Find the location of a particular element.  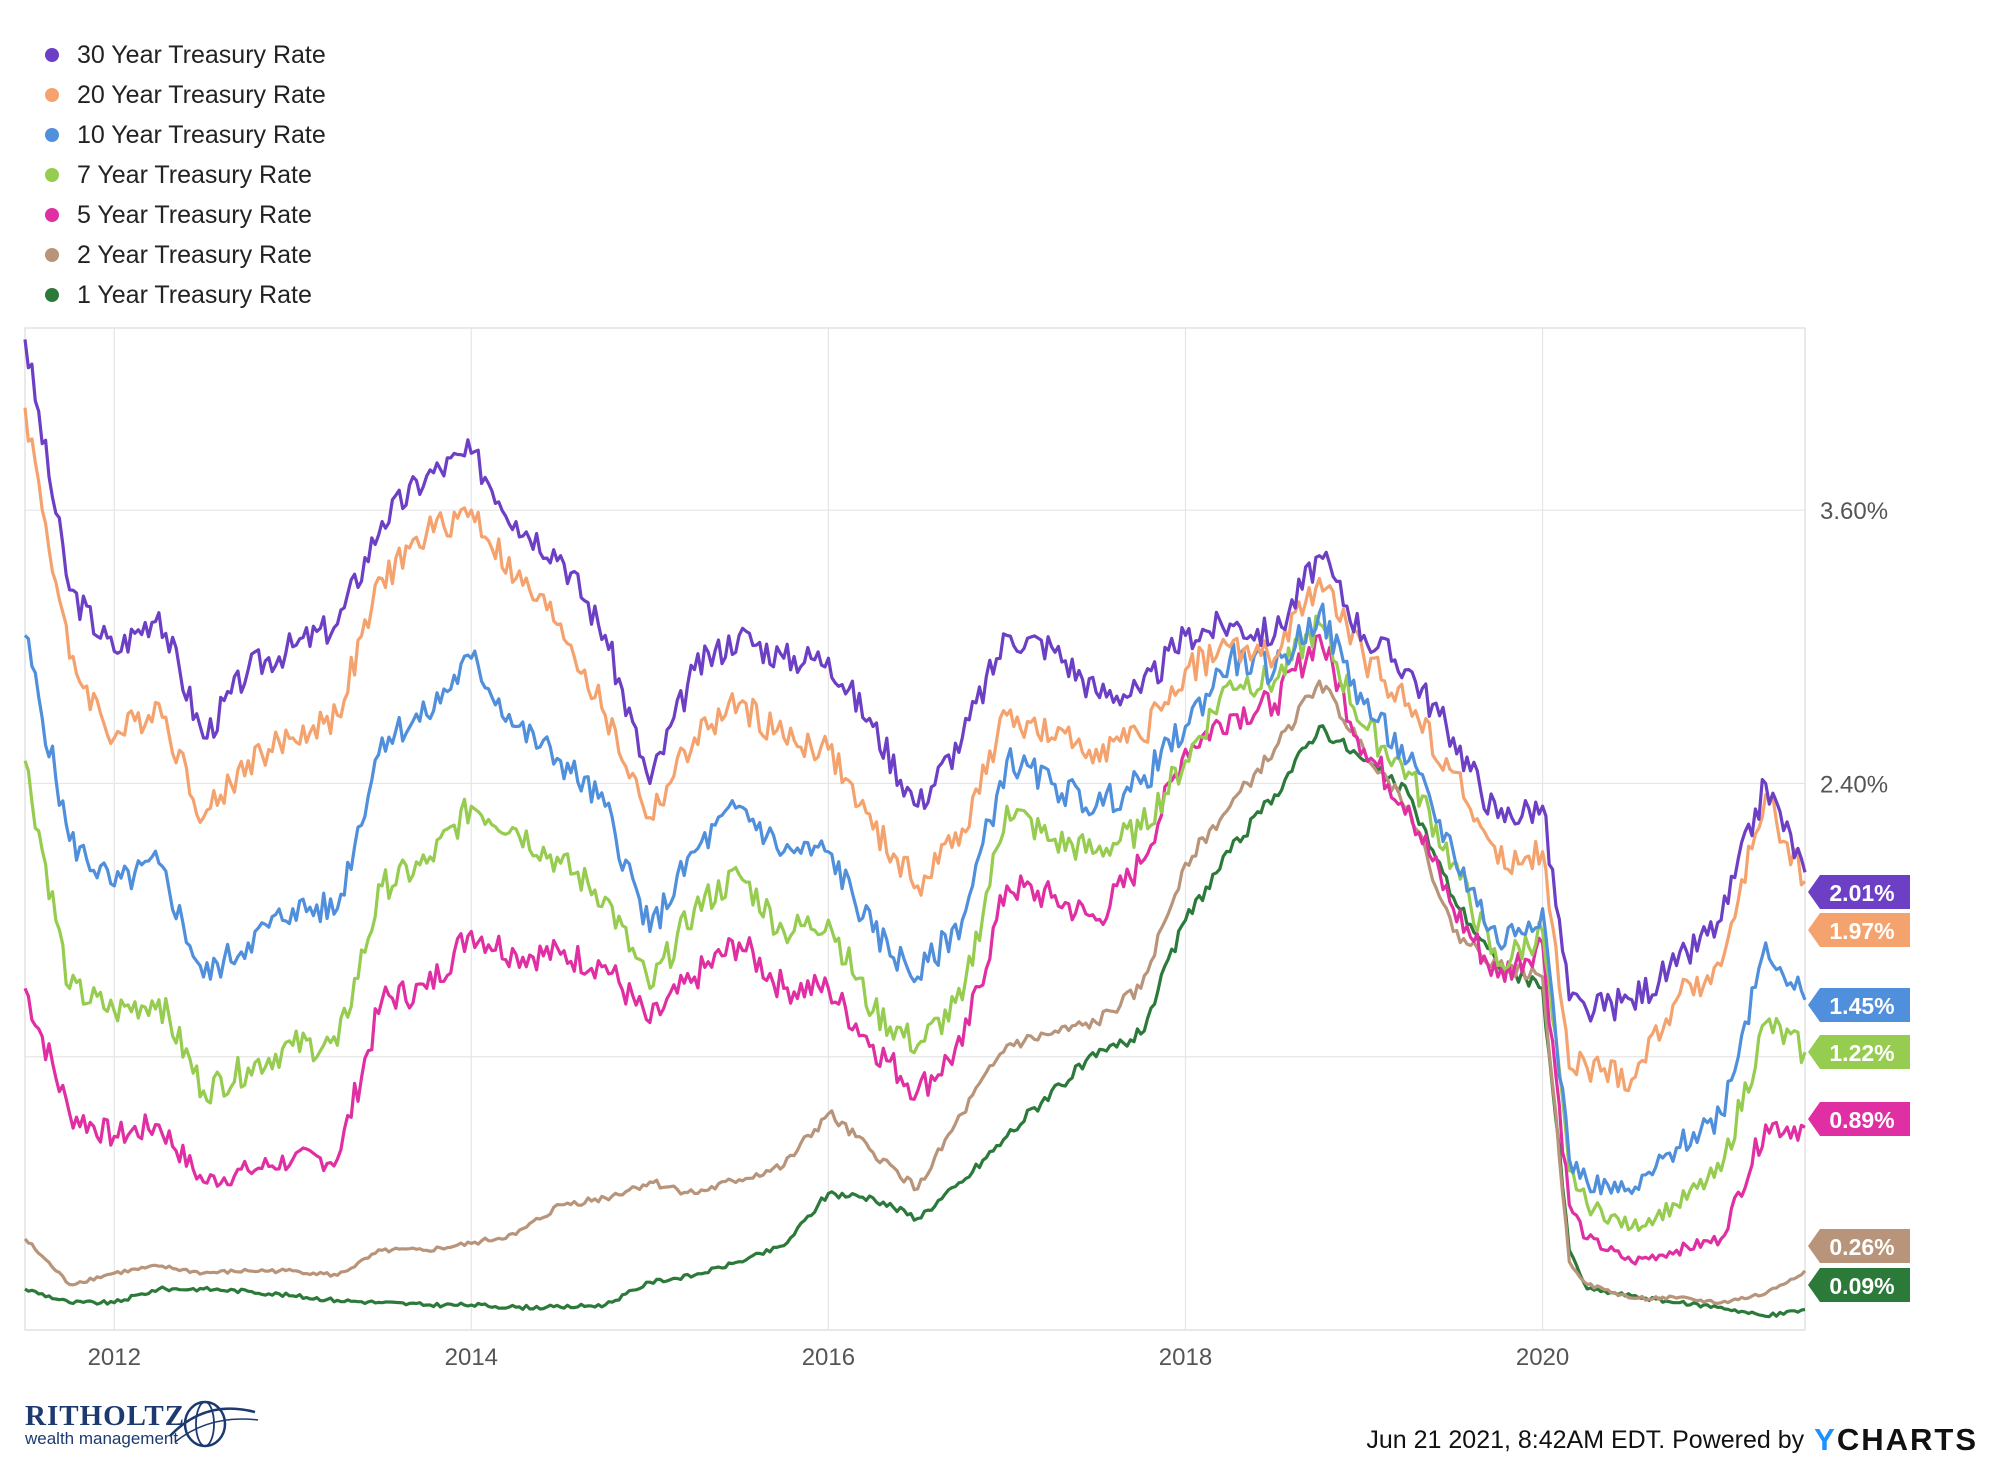

legend-label: 1 Year Treasury Rate is located at coordinates (194, 294).